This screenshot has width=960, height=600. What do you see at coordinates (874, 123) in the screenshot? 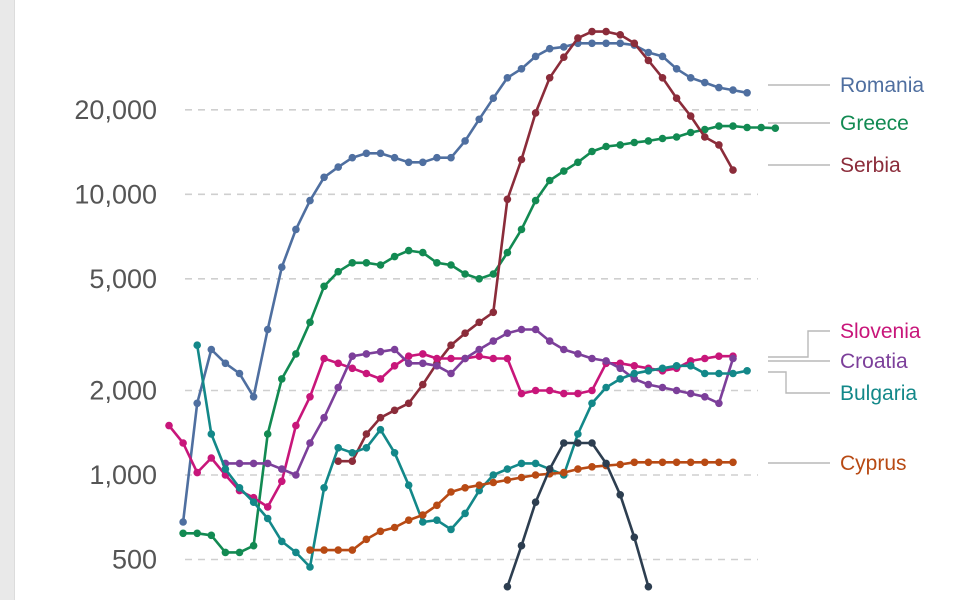
I see `legend-label-greece: Greece` at bounding box center [874, 123].